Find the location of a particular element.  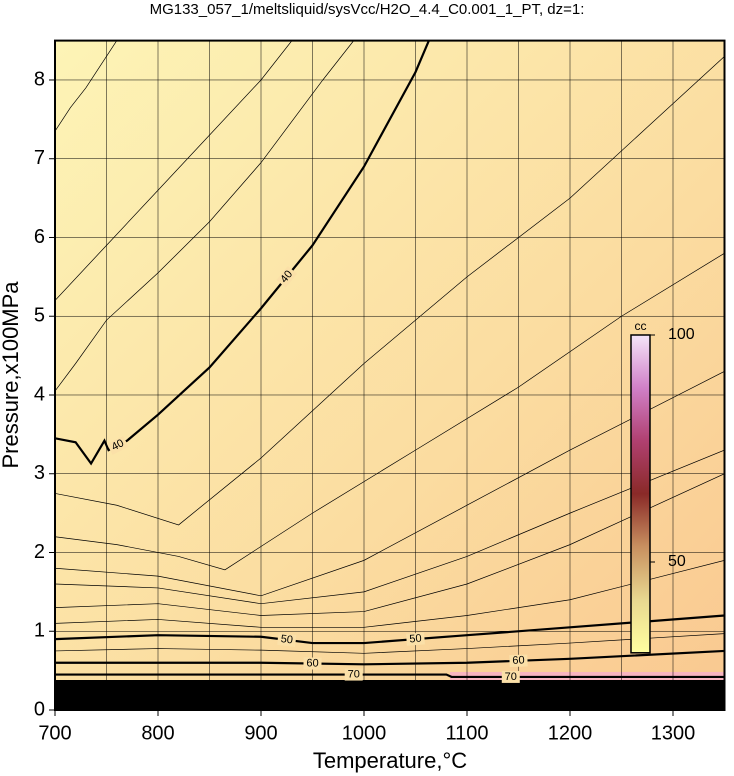

y-tick-label: 2 is located at coordinates (39, 552).